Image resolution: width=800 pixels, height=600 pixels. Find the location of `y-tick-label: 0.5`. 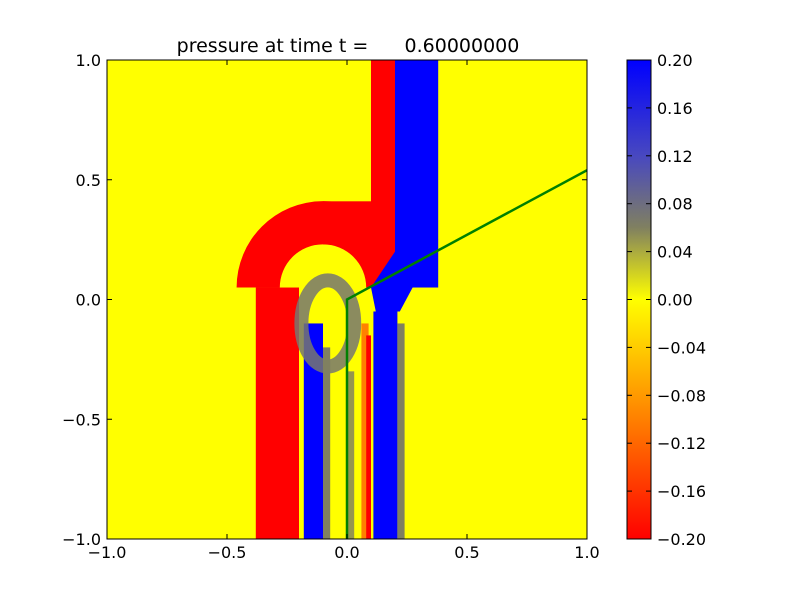

y-tick-label: 0.5 is located at coordinates (88, 180).